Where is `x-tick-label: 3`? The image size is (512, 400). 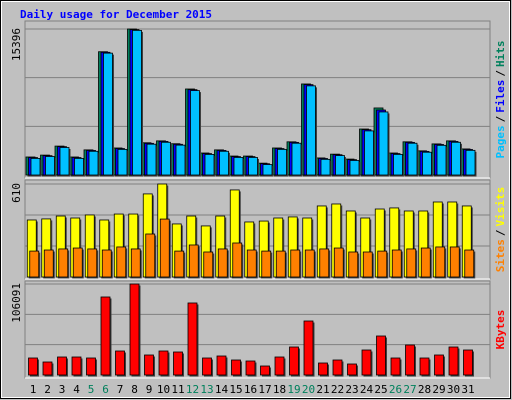 x-tick-label: 3 is located at coordinates (62, 389).